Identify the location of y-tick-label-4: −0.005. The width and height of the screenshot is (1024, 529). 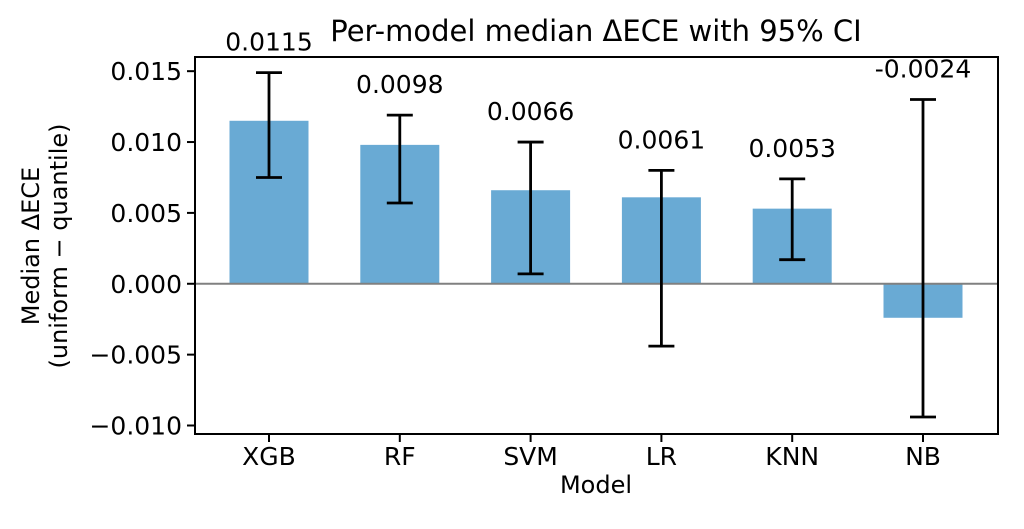
(135, 355).